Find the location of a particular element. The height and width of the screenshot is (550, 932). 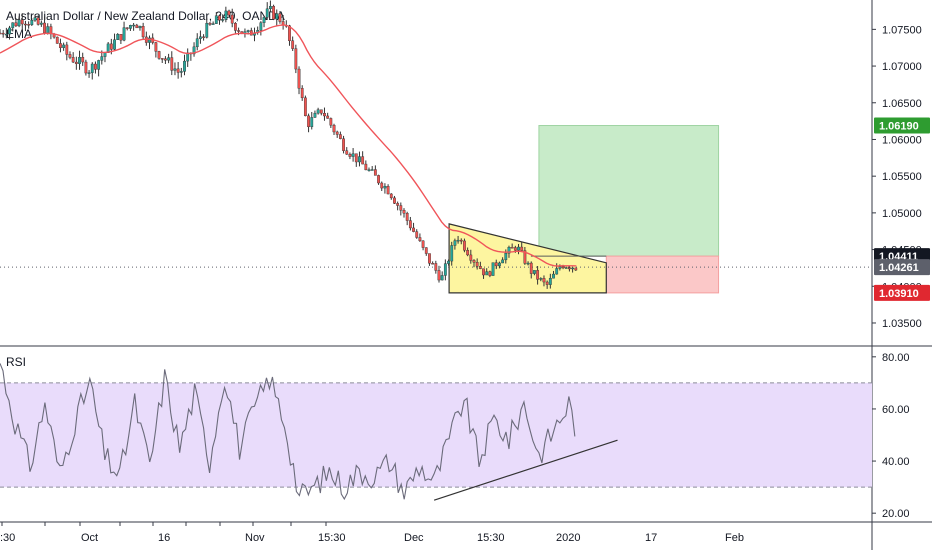

descending-triangle is located at coordinates (527, 258).